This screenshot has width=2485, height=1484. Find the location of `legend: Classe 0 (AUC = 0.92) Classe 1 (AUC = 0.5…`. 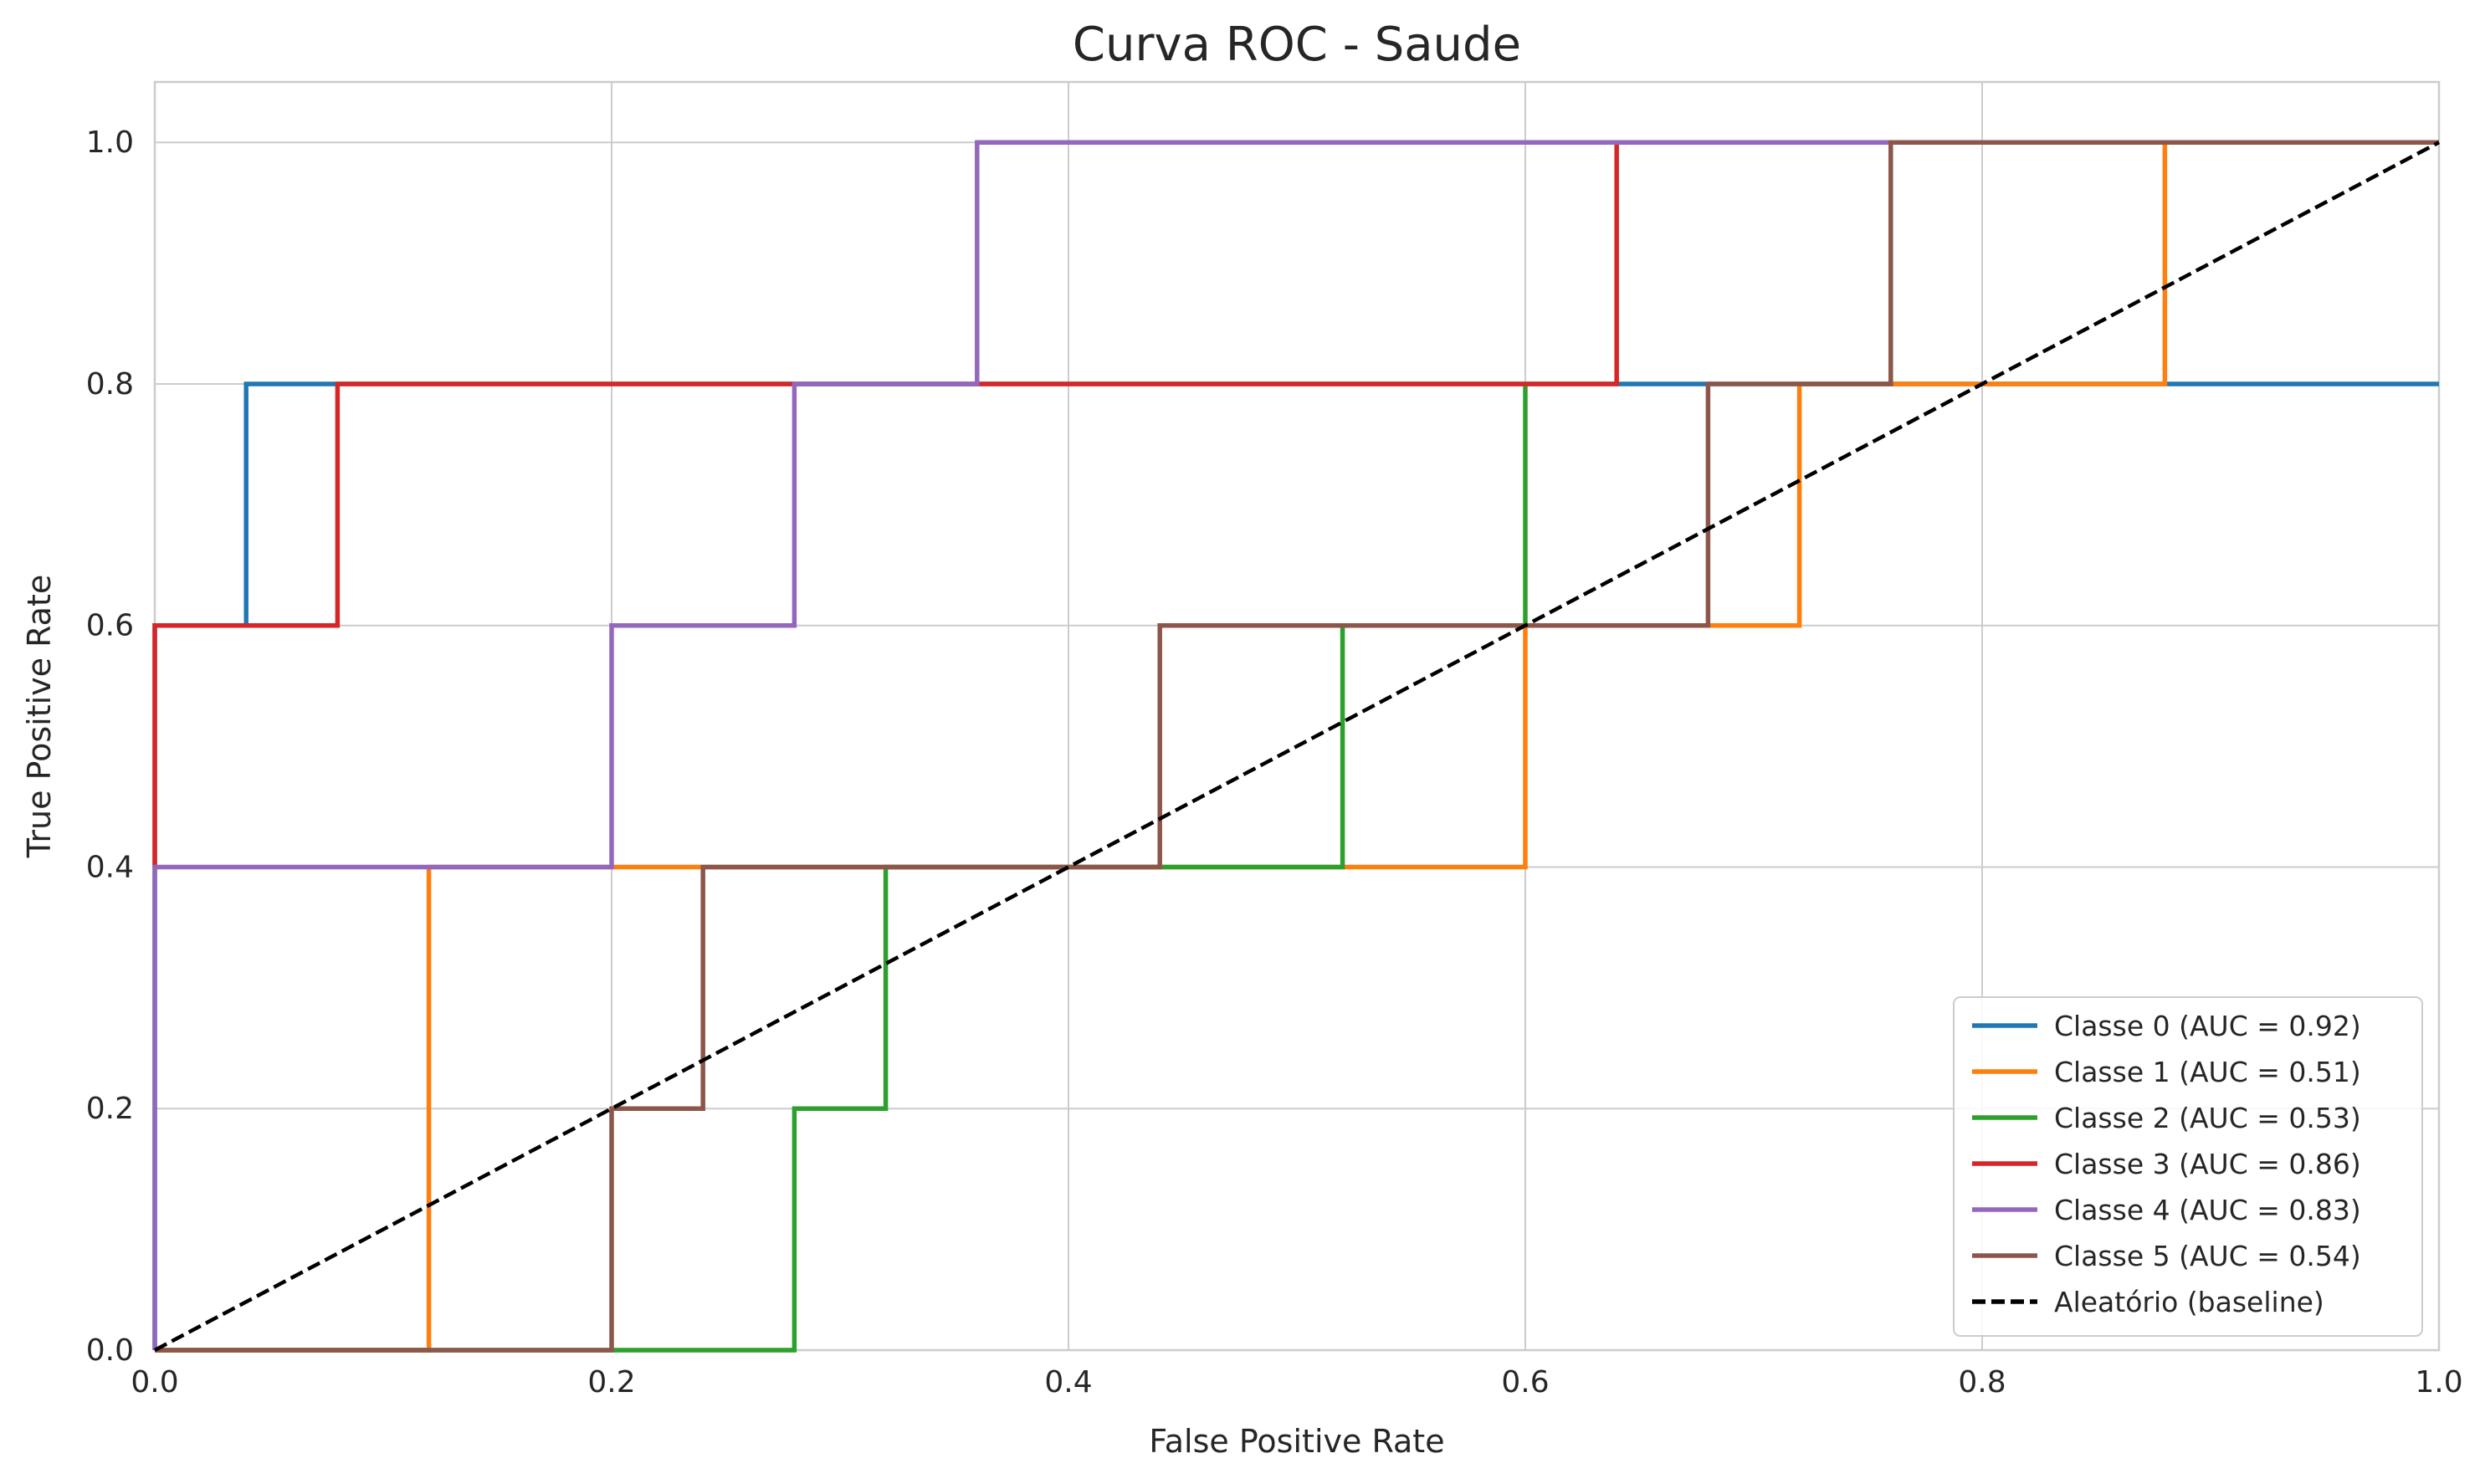

legend: Classe 0 (AUC = 0.92) Classe 1 (AUC = 0.5… is located at coordinates (2188, 1166).